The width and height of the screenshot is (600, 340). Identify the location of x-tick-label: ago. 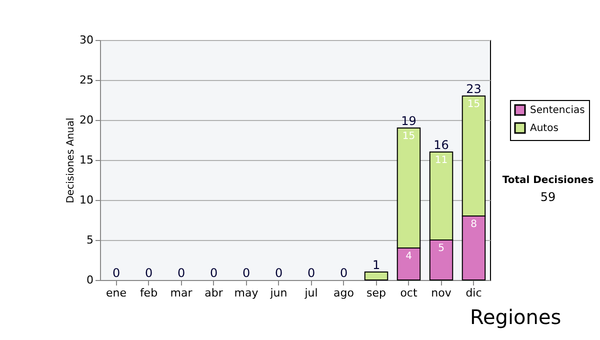
(344, 293).